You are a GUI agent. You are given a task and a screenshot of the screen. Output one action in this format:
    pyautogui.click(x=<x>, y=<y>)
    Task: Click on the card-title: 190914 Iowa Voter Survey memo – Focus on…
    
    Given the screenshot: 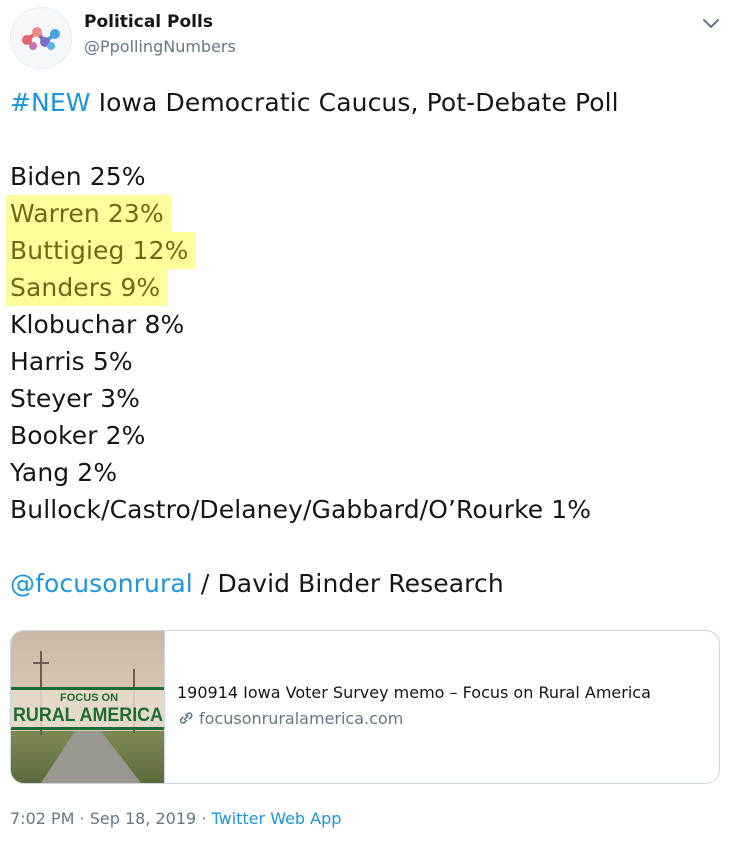 What is the action you would take?
    pyautogui.click(x=414, y=692)
    